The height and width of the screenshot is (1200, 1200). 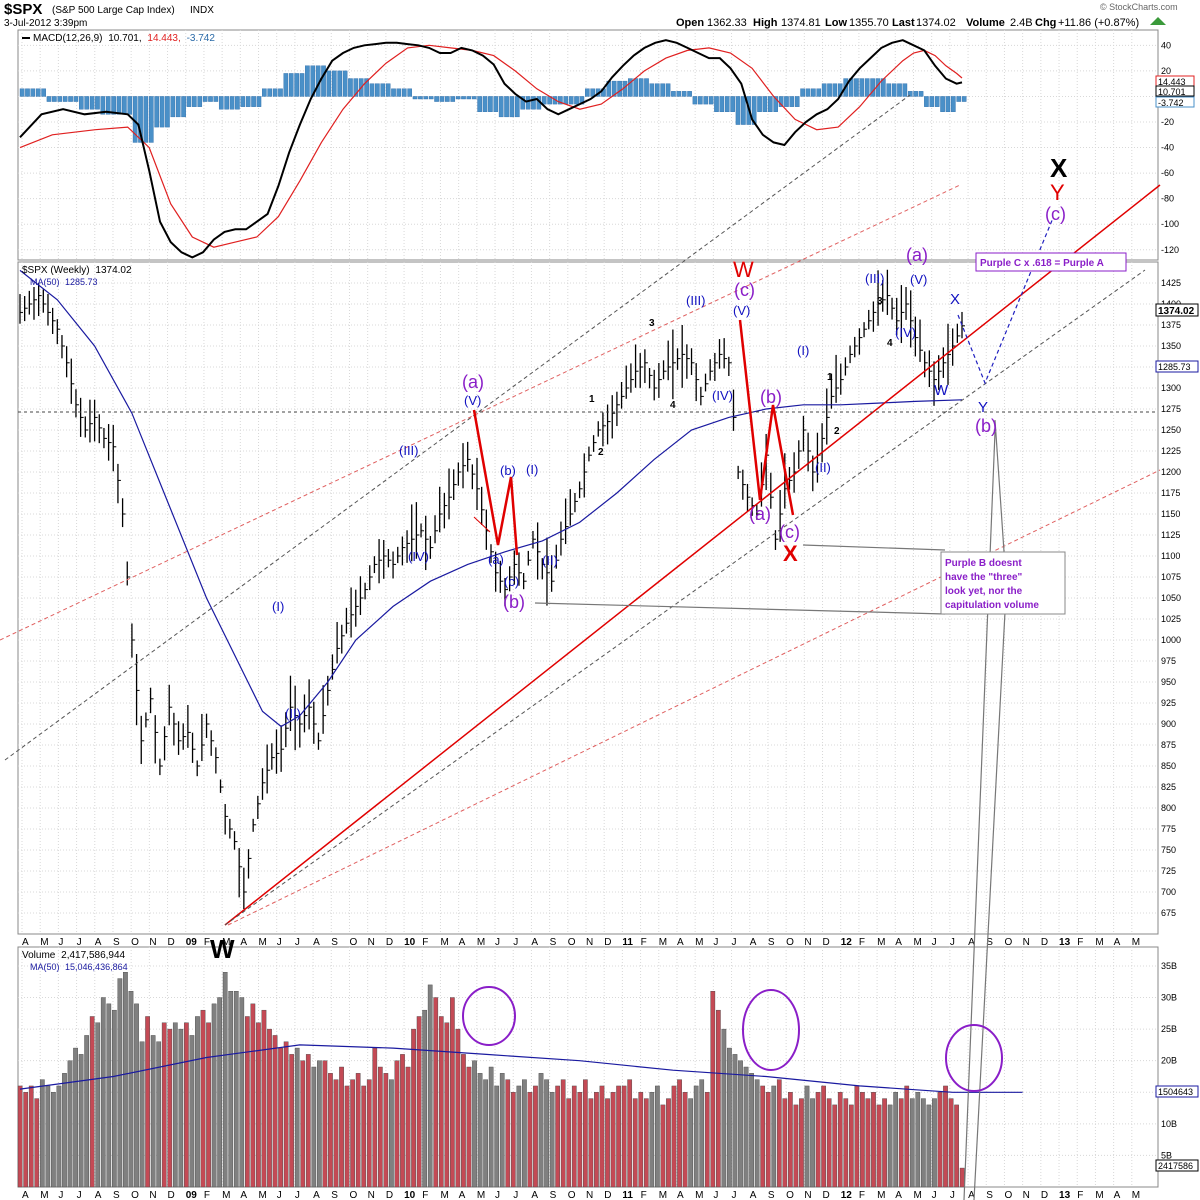 What do you see at coordinates (1168, 724) in the screenshot?
I see `price-y-tick-label: 900` at bounding box center [1168, 724].